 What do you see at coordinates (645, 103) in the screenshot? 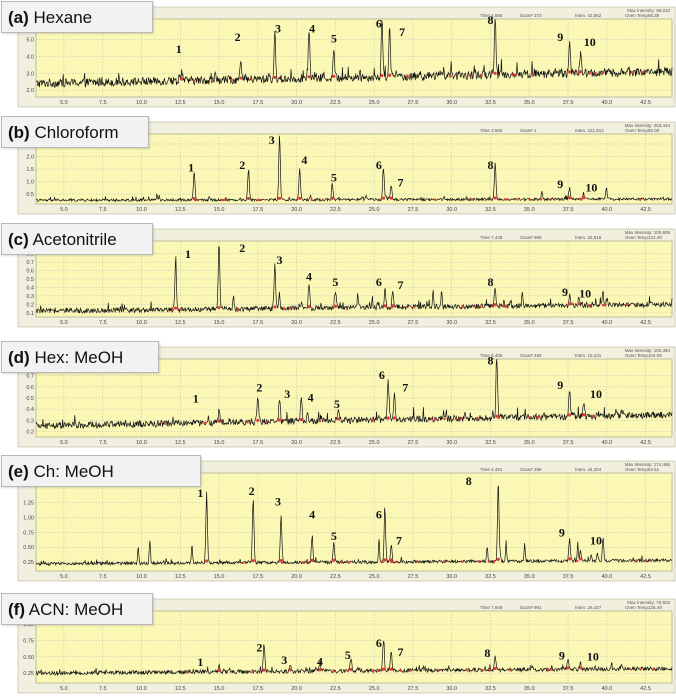
I see `x-tick-label: 42.5` at bounding box center [645, 103].